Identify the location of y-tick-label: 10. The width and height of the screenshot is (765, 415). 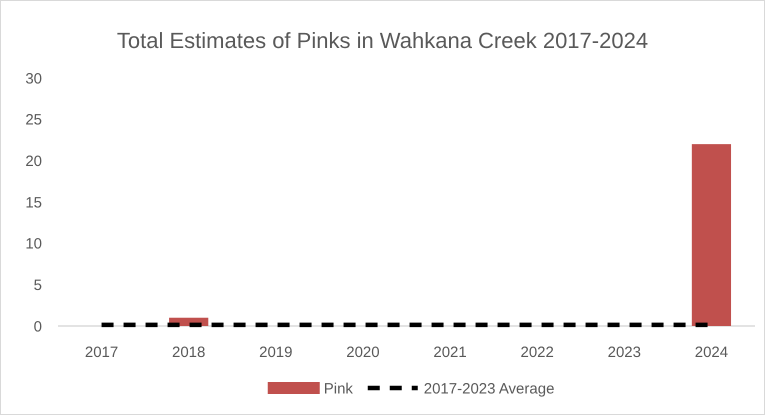
(33, 244).